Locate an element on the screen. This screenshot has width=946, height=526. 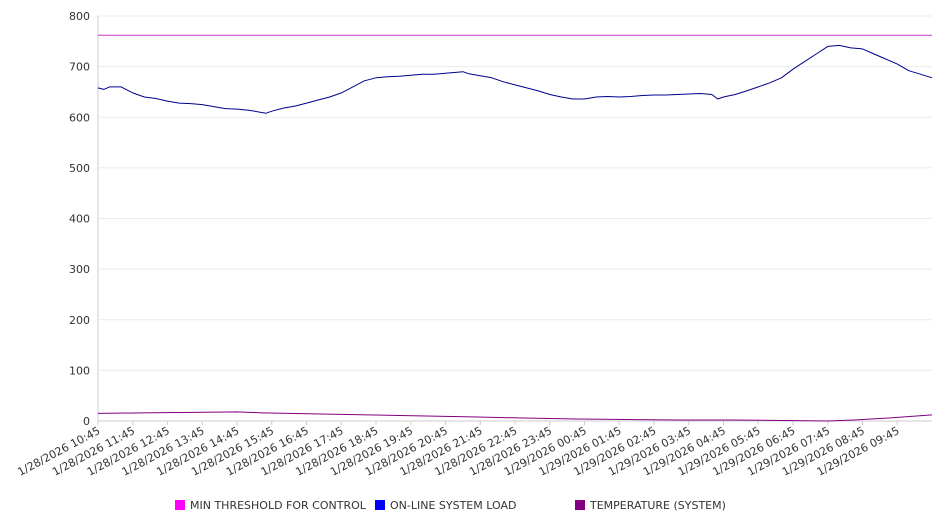
y-tick-label: 400 is located at coordinates (79, 219).